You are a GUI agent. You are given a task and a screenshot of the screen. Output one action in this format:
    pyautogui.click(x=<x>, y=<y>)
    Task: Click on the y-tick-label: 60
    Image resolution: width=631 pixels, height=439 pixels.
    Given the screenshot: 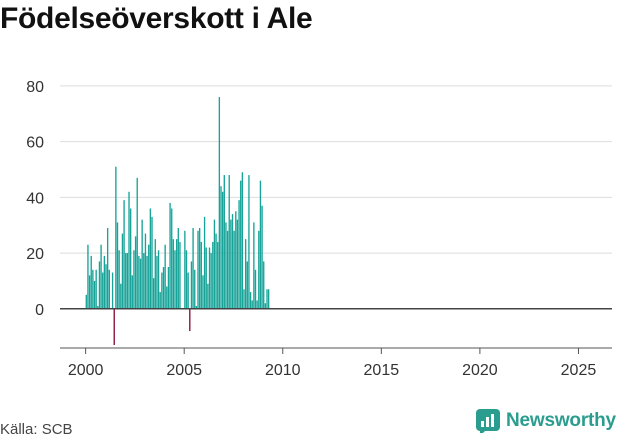 What is the action you would take?
    pyautogui.click(x=35, y=143)
    